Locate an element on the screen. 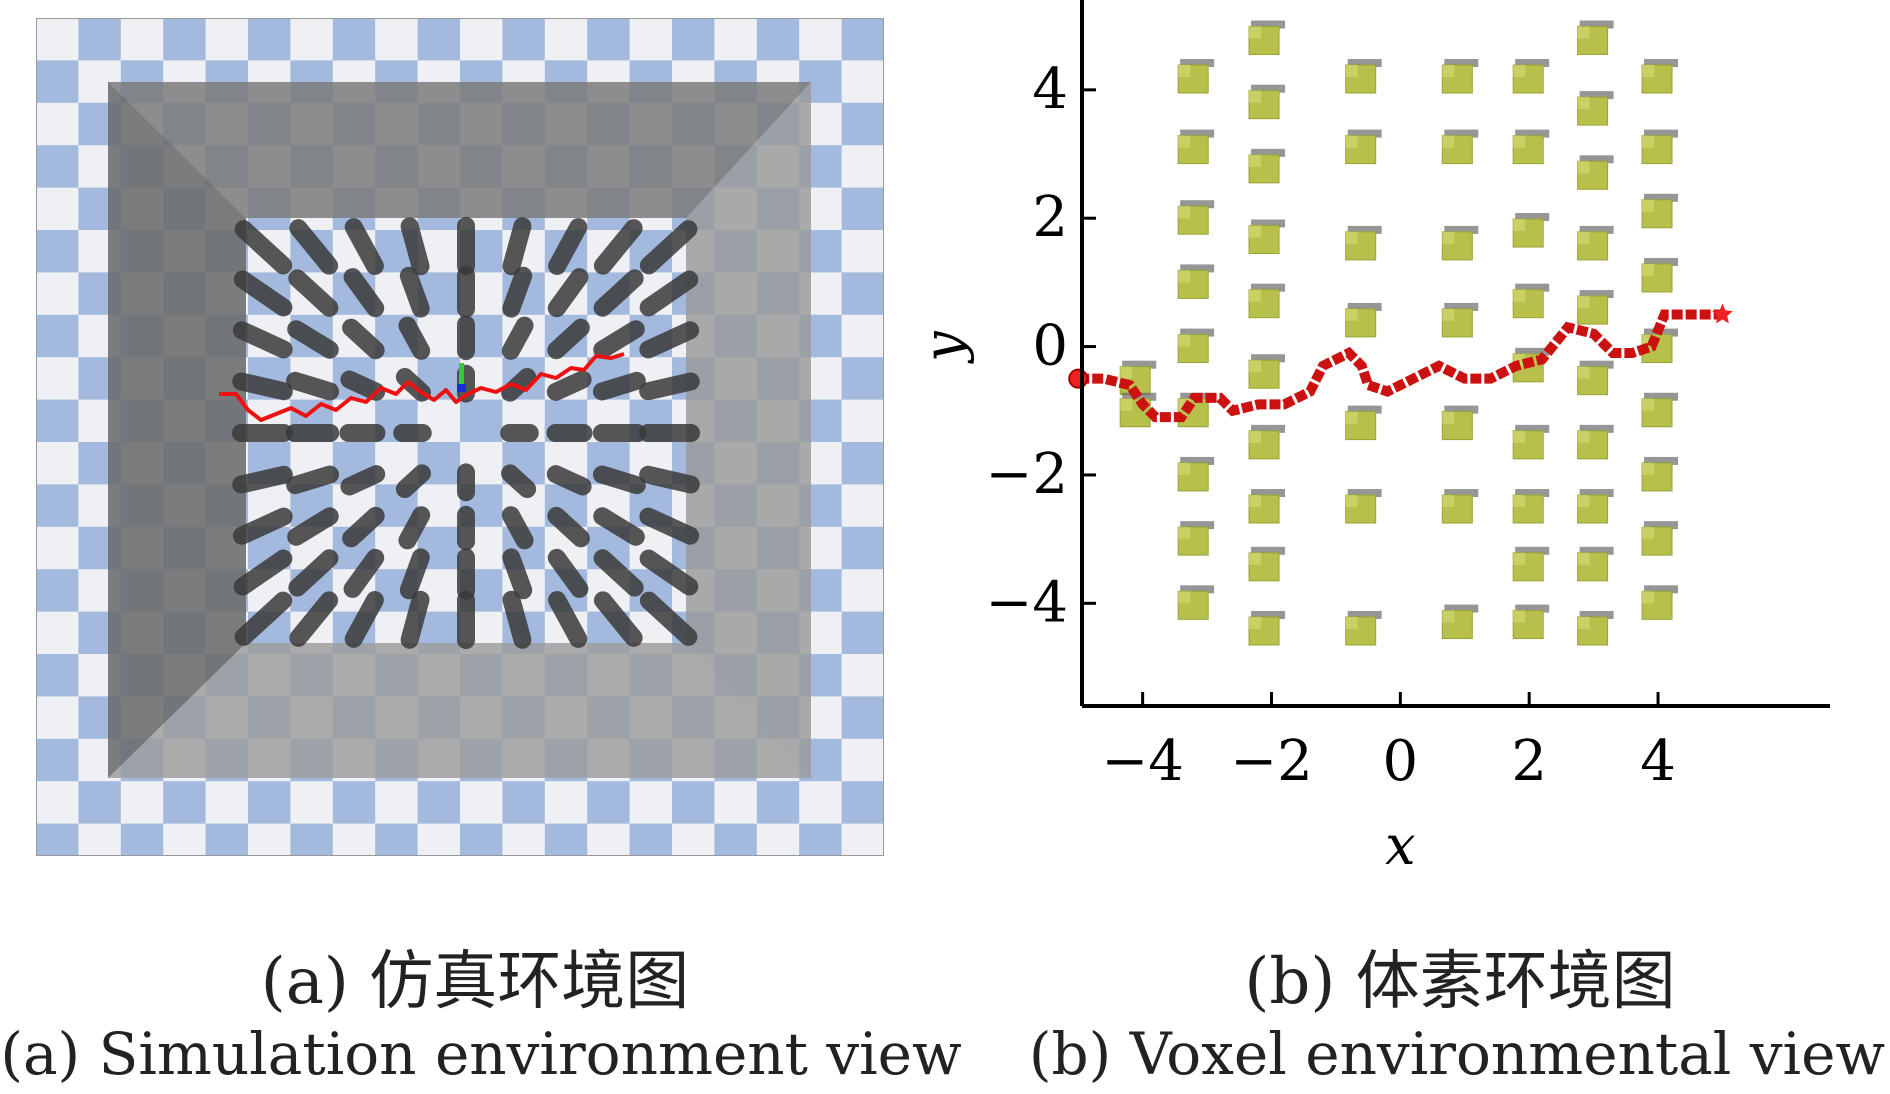 The image size is (1890, 1094). wall-bottom is located at coordinates (459, 710).